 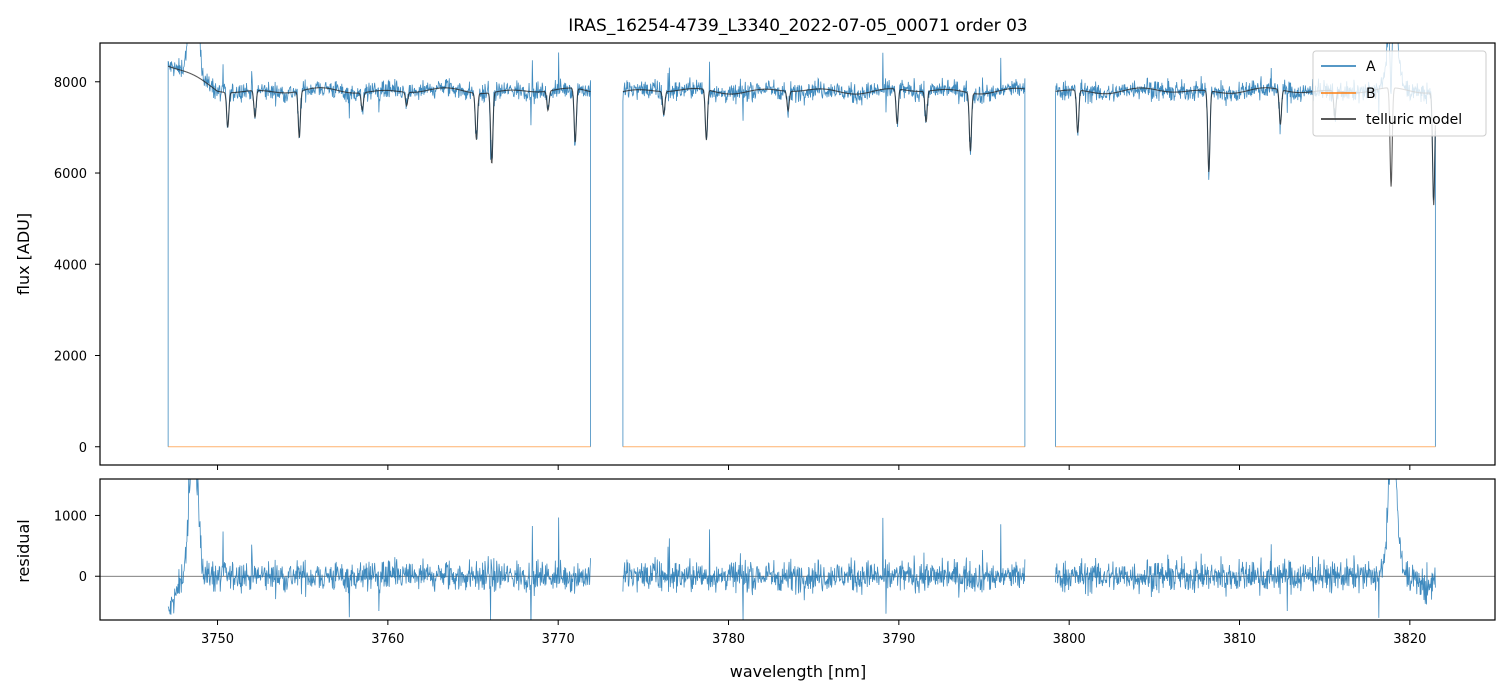 I want to click on x-tick-label: 3800, so click(x=1069, y=639).